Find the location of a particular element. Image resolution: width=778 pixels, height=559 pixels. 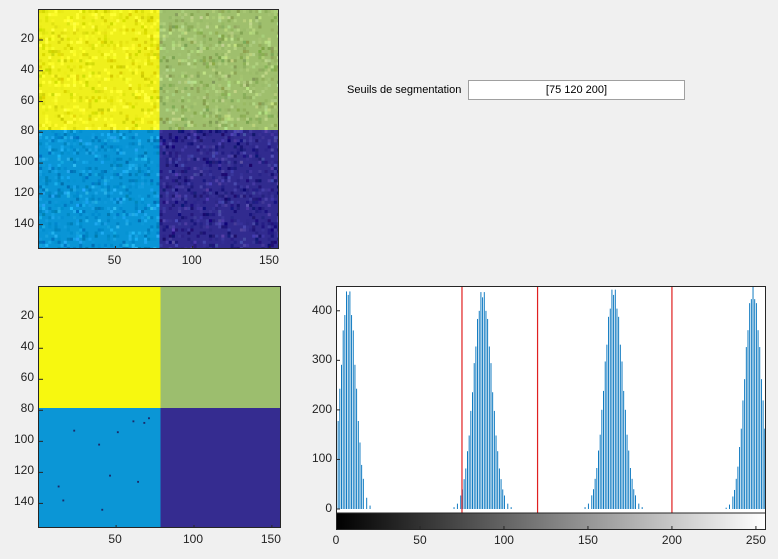

segmented-ytick-label: 40 is located at coordinates (27, 346).